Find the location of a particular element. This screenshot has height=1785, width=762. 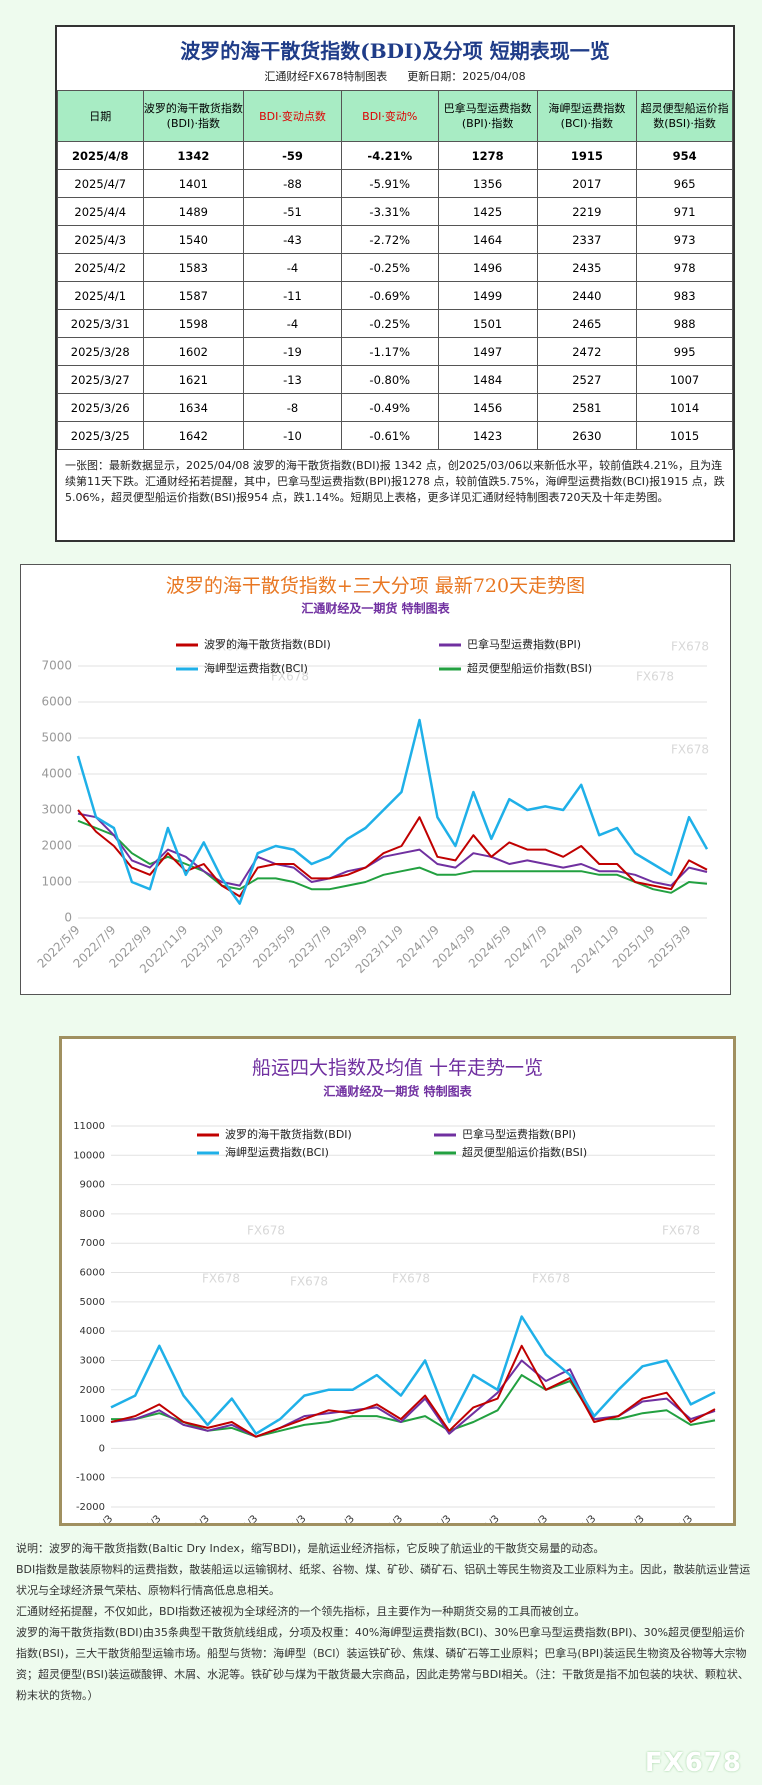

table-cell: 1602 is located at coordinates (193, 351).